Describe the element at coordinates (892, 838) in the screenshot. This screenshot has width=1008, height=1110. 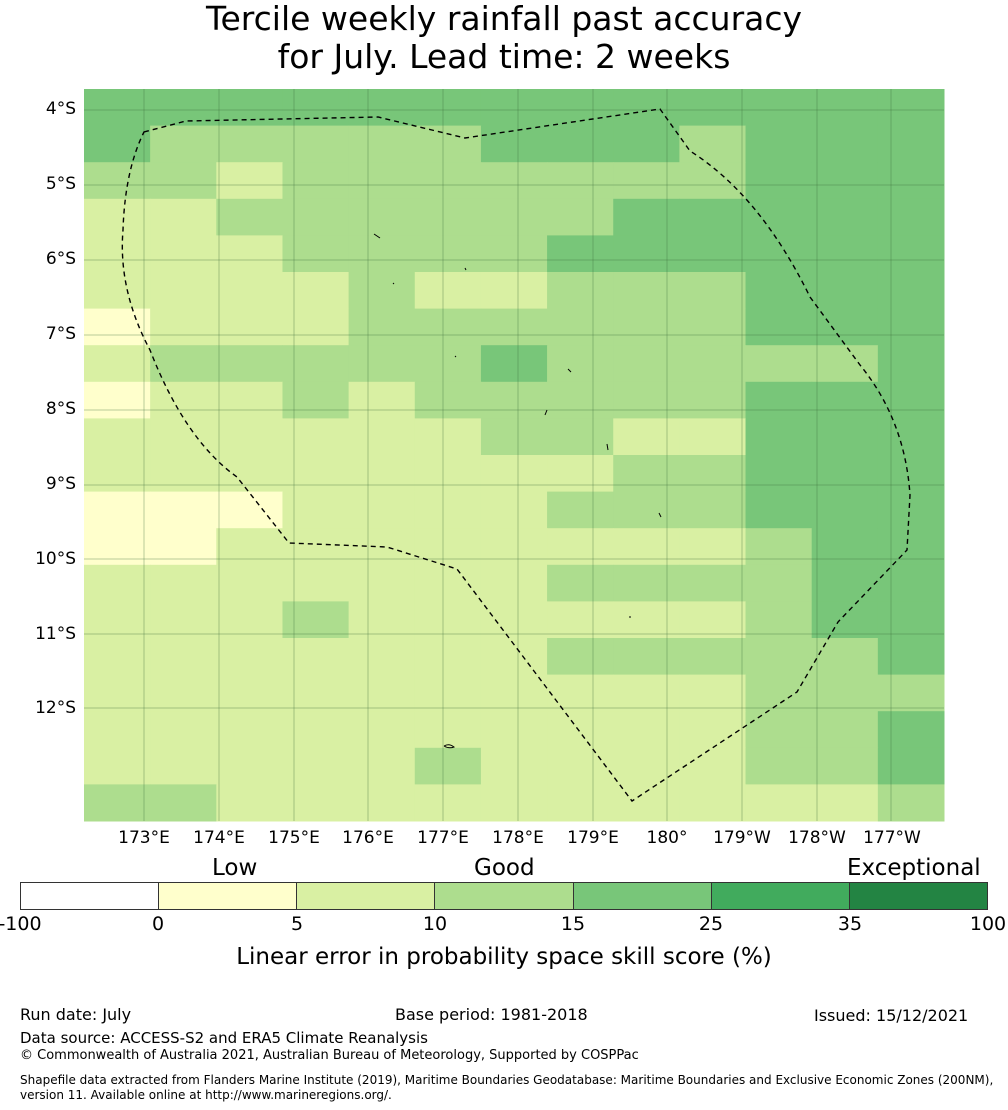
I see `lon-label: 177°W` at that location.